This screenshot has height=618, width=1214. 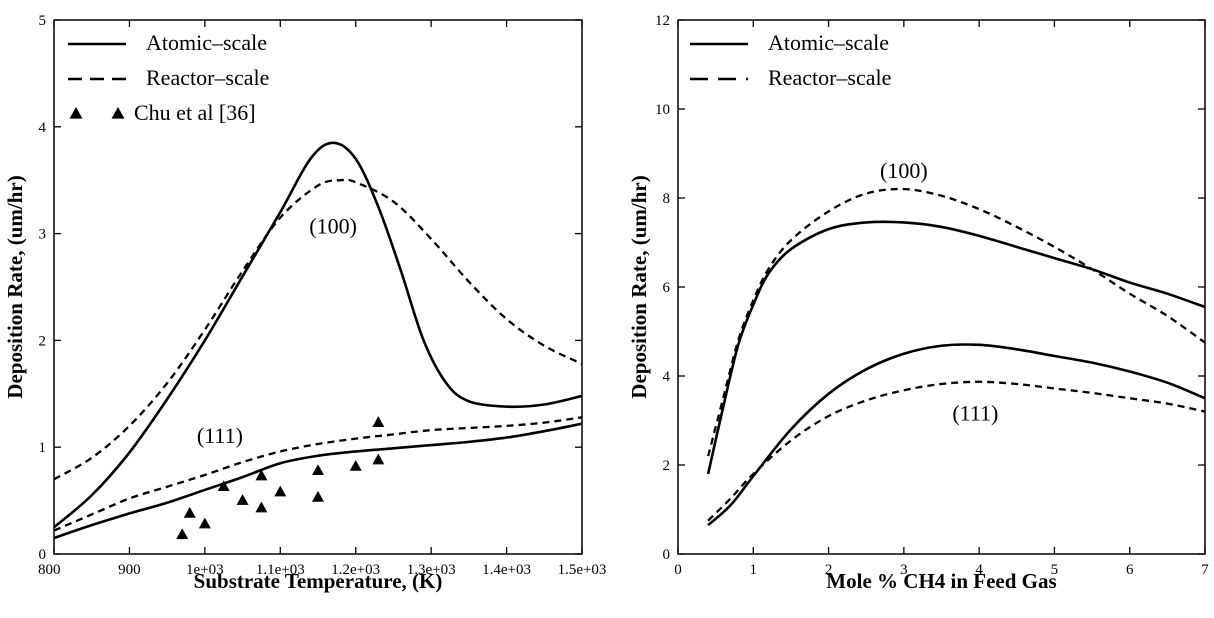 I want to click on series-chu-et-al-markers, so click(x=280, y=478).